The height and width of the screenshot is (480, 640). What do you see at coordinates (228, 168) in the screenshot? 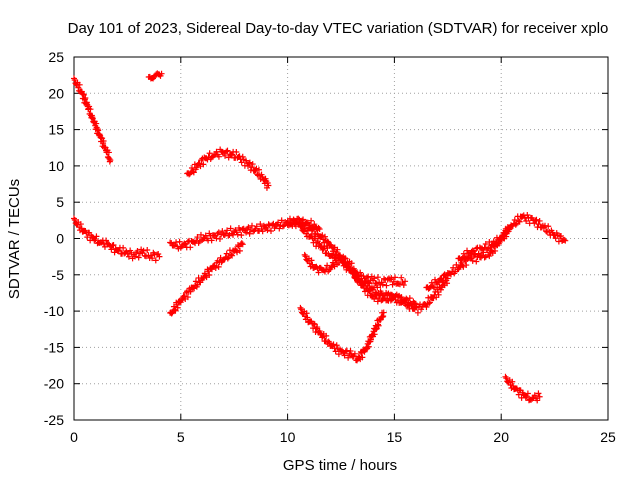
I see `series-track-c` at bounding box center [228, 168].